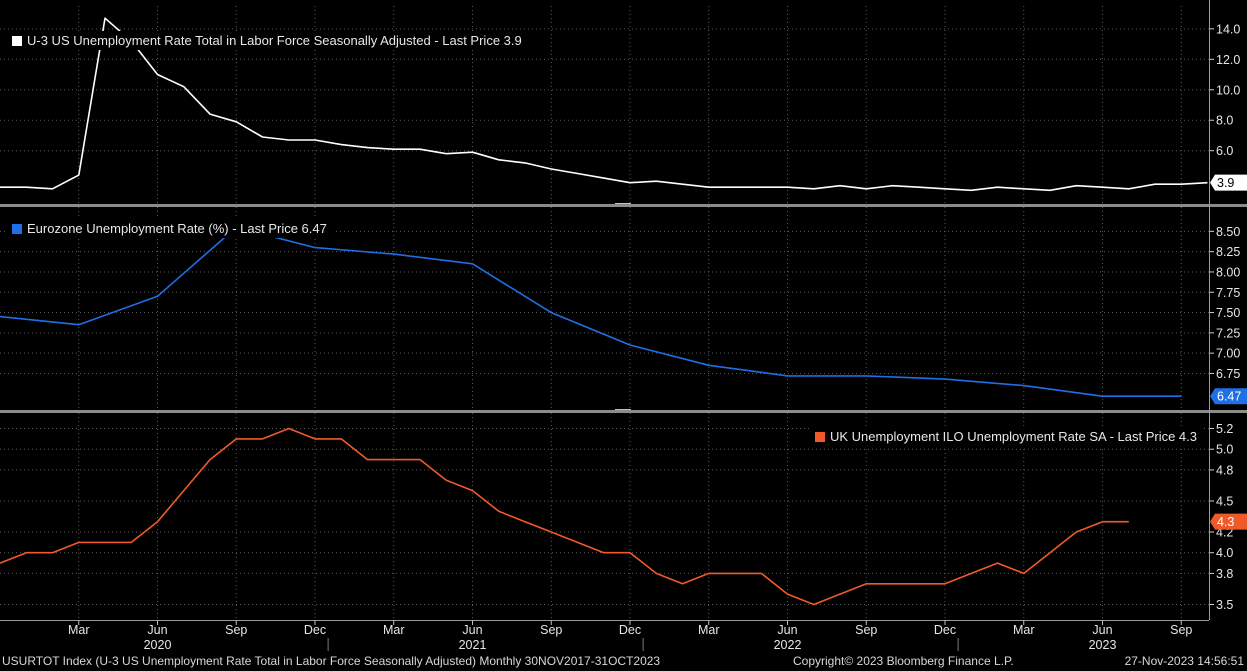  I want to click on last-price-tag-eu, so click(1228, 396).